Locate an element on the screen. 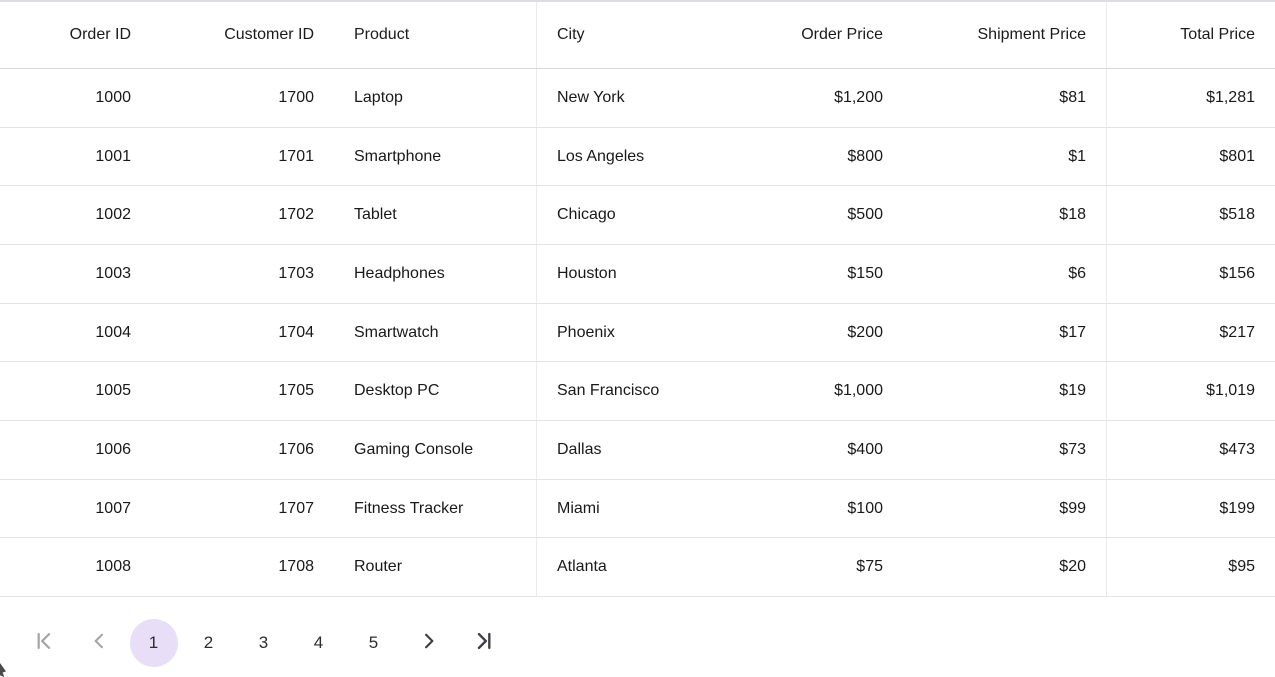  cell-order-price: $100 is located at coordinates (865, 508).